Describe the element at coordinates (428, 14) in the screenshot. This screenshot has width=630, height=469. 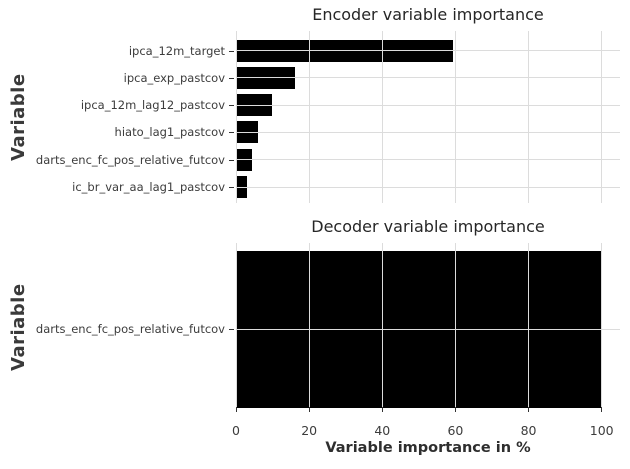
I see `encoder-chart-title: Encoder variable importance` at that location.